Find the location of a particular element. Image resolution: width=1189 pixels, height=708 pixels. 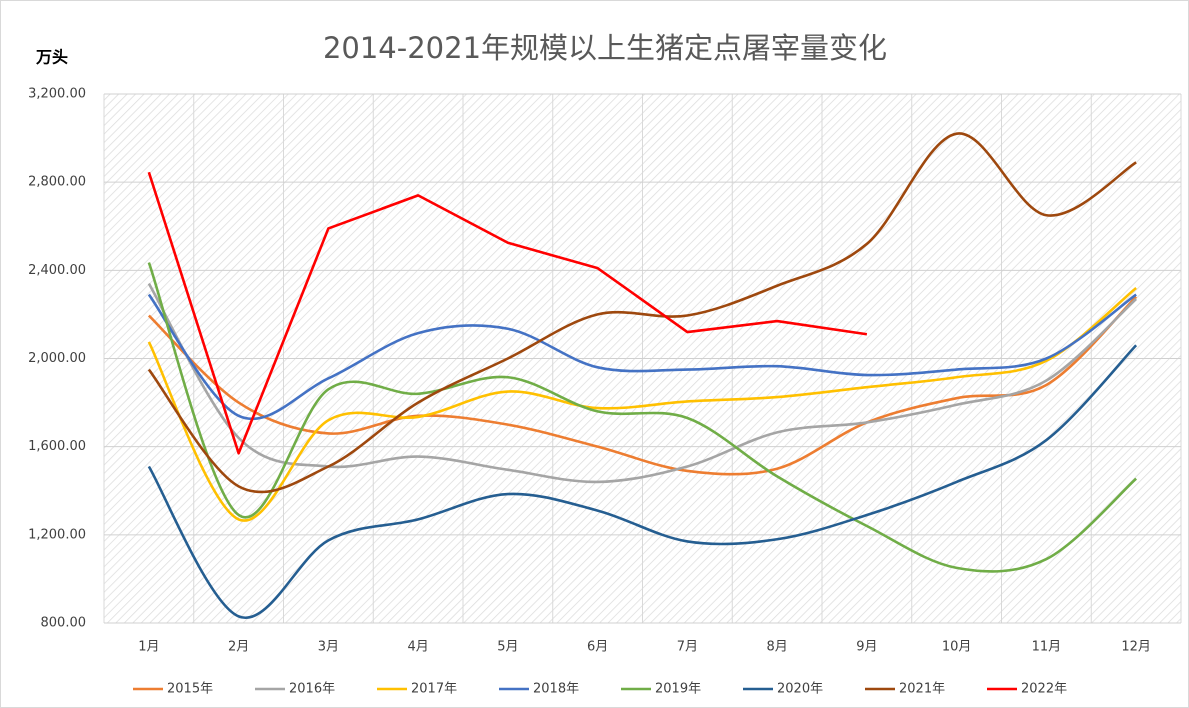

y-tick-label: 800.00 is located at coordinates (64, 623).